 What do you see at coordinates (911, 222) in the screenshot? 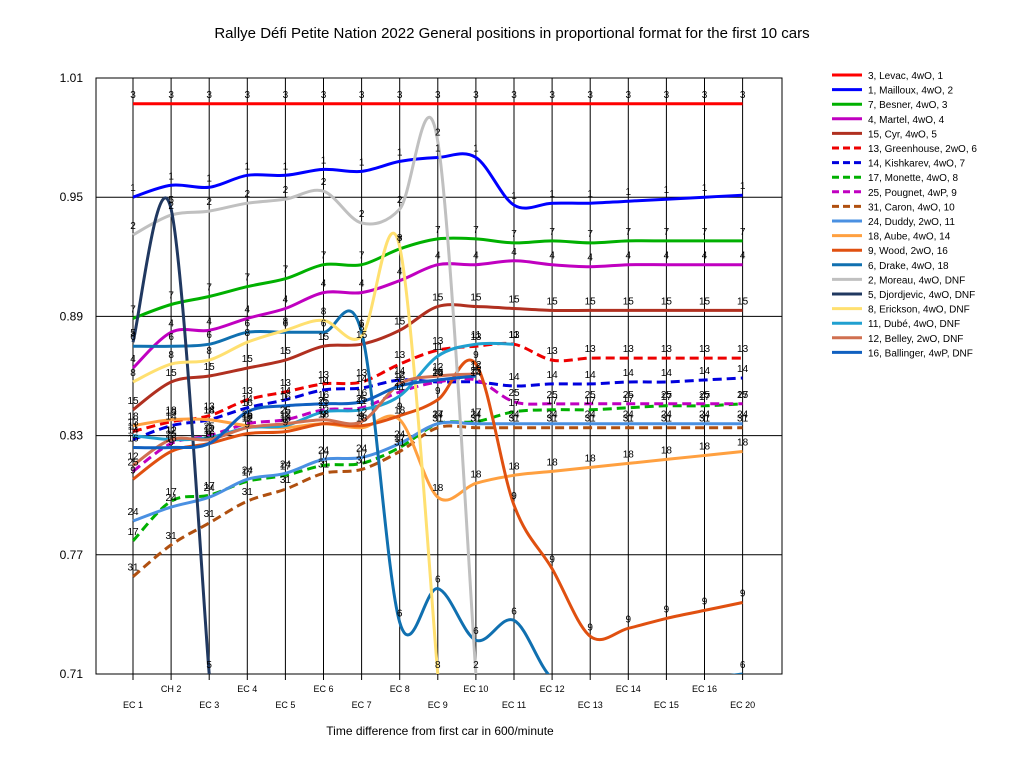
I see `legend-entry: 24, Duddy, 2wO, 11` at bounding box center [911, 222].